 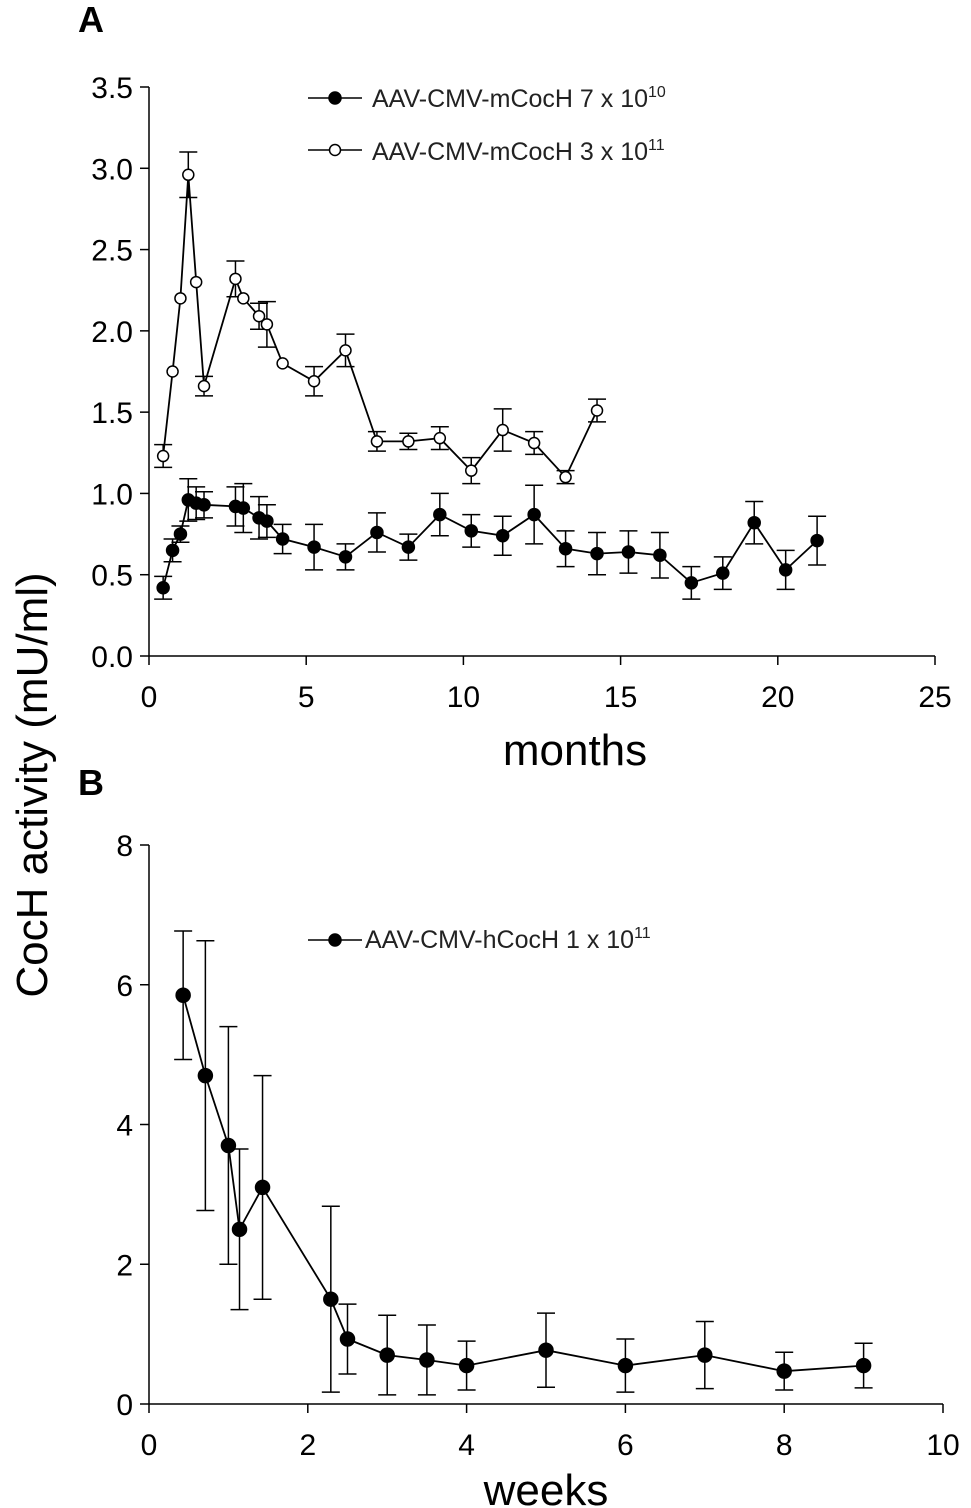 I want to click on legend-entry-series-1: AAV-CMV-mCocH 7 x 1010, so click(x=519, y=98).